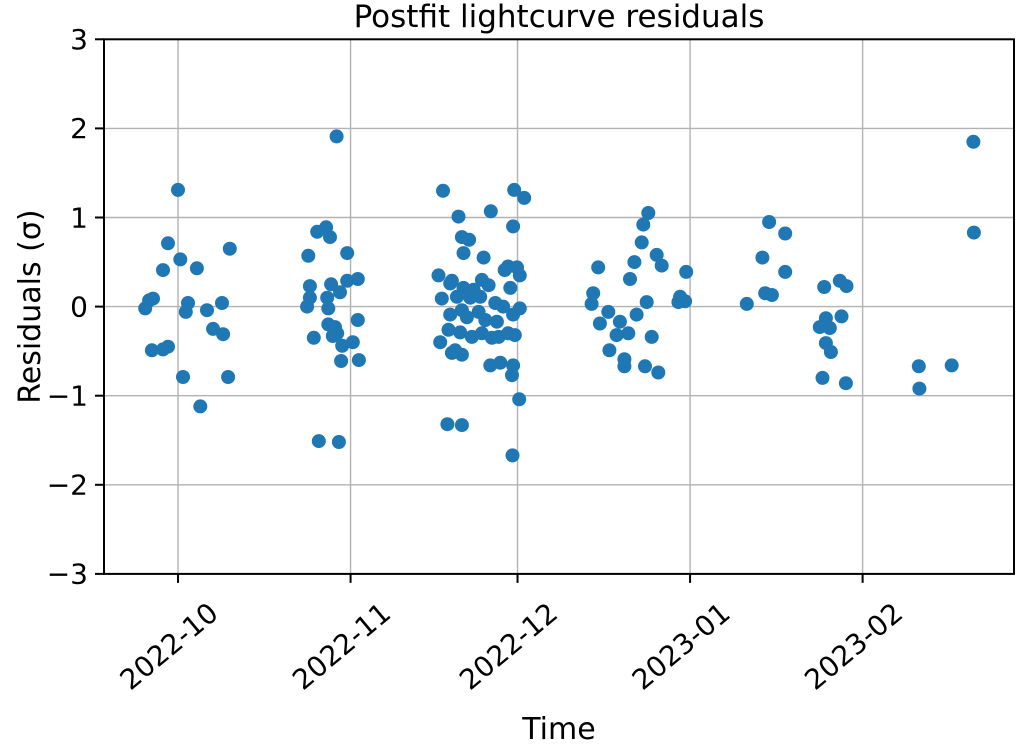 The image size is (1018, 746). What do you see at coordinates (341, 646) in the screenshot?
I see `x-tick-label: 2022-11` at bounding box center [341, 646].